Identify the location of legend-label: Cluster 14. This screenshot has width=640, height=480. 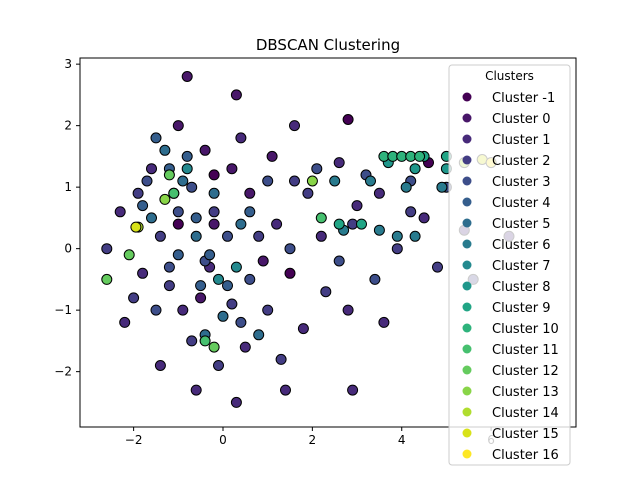
(525, 413).